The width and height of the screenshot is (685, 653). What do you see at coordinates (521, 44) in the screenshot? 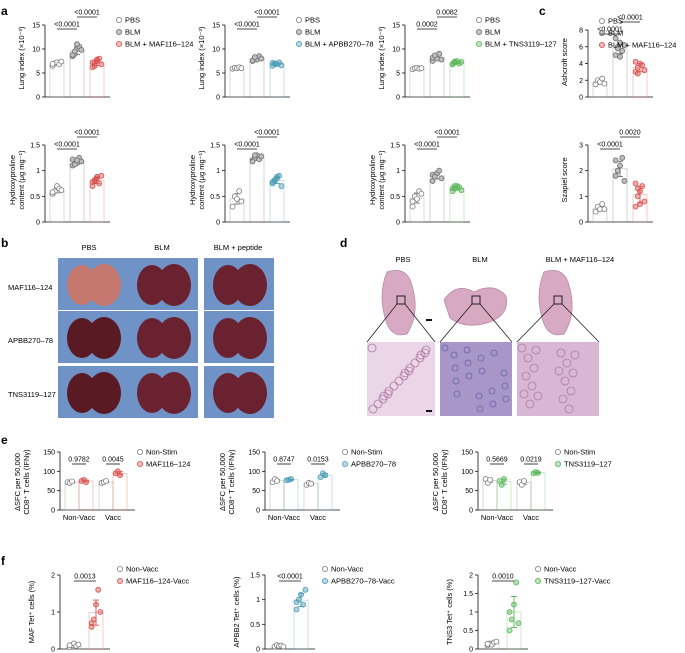
I see `legend-label: BLM + TNS3119–127` at bounding box center [521, 44].